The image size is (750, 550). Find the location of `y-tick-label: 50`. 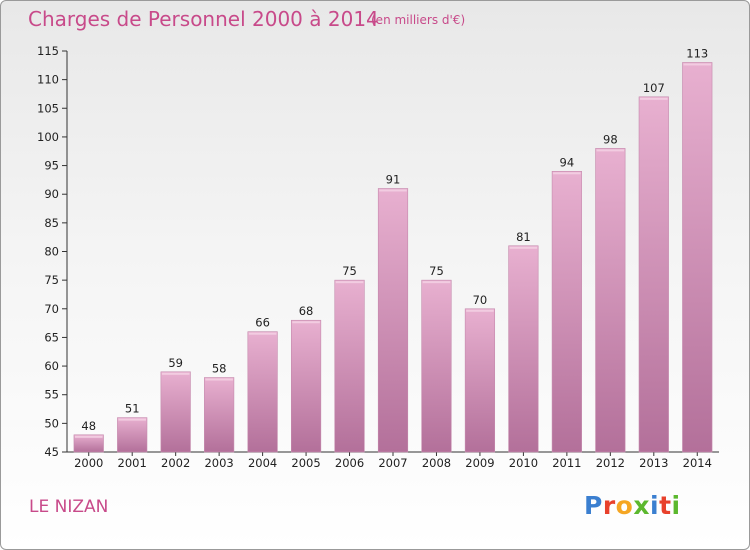

y-tick-label: 50 is located at coordinates (51, 423).